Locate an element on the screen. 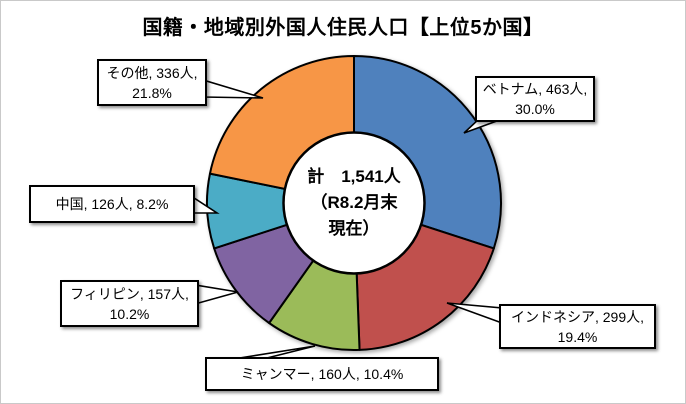 This screenshot has height=404, width=686. callout-vietnam: ベトナム, 463人, 30.0% is located at coordinates (535, 99).